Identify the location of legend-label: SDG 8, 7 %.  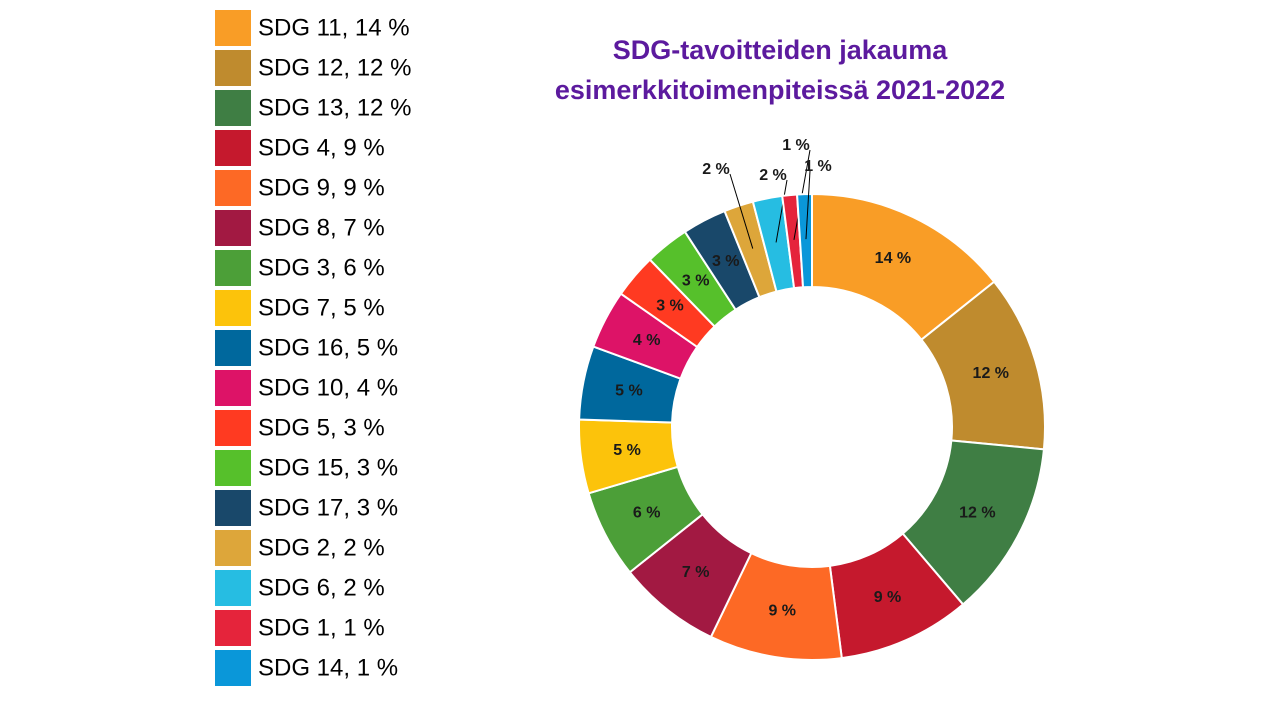
(321, 227).